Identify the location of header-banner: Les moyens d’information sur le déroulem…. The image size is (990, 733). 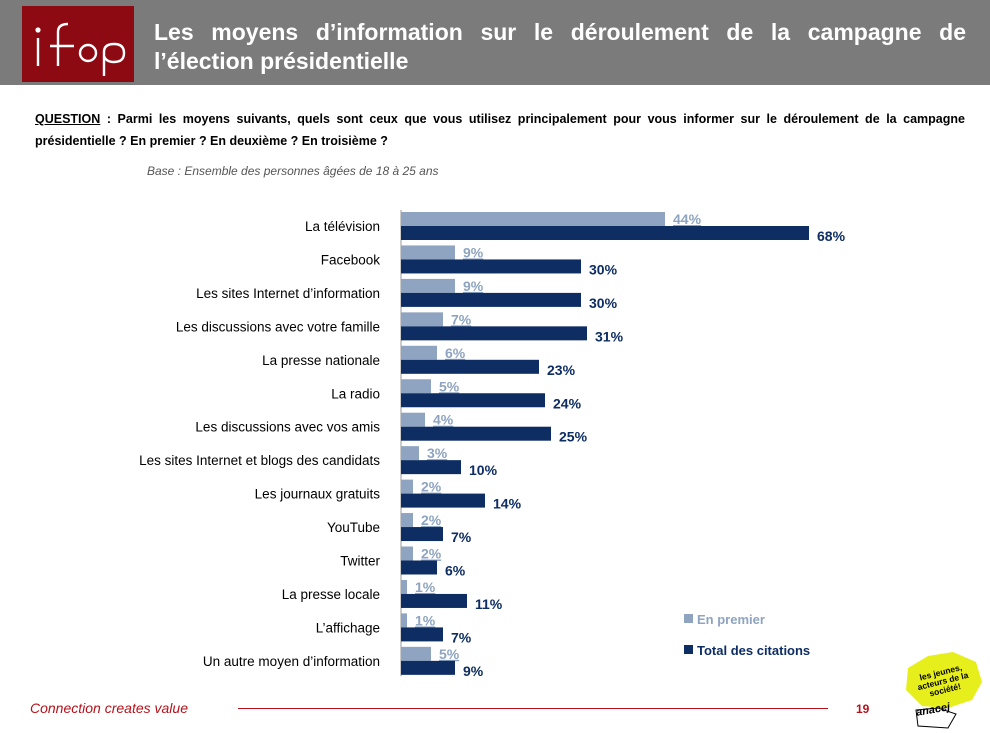
(495, 42).